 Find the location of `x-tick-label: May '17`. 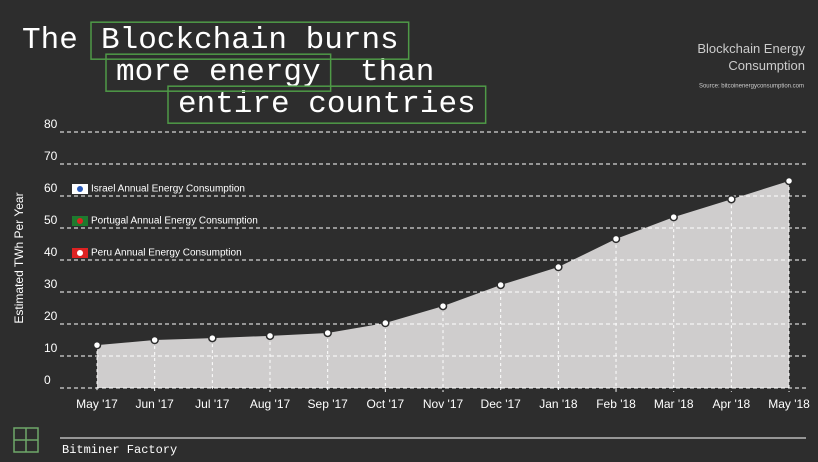

x-tick-label: May '17 is located at coordinates (97, 404).